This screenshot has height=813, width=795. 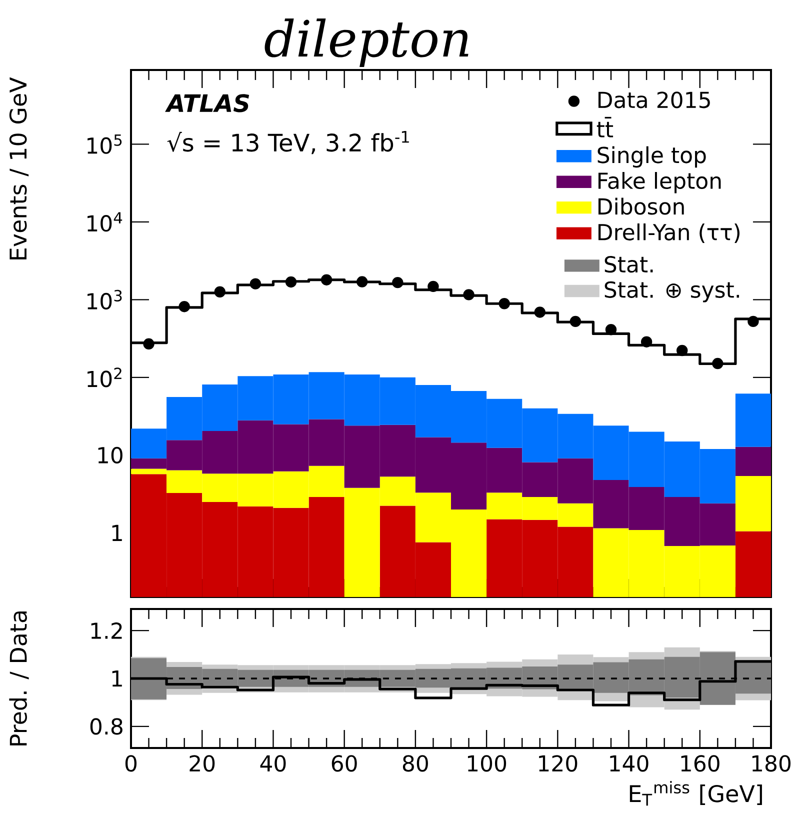 What do you see at coordinates (654, 100) in the screenshot?
I see `legend-label: Data 2015` at bounding box center [654, 100].